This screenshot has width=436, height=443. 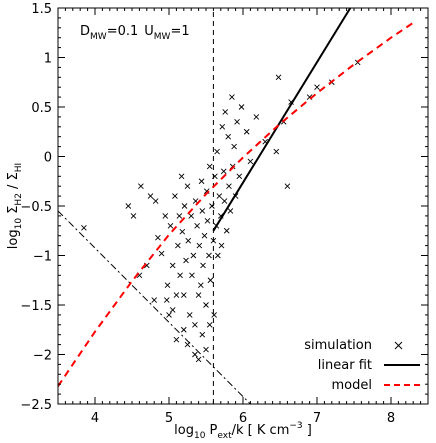 What do you see at coordinates (36, 207) in the screenshot?
I see `y-tick-label: −0.5` at bounding box center [36, 207].